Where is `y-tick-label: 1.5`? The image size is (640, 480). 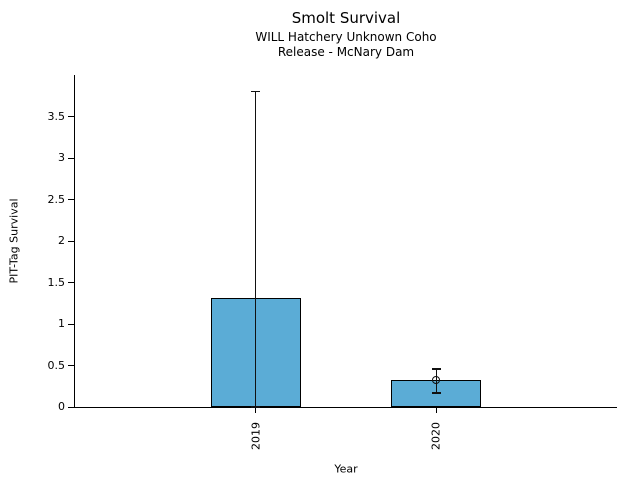 y-tick-label: 1.5 is located at coordinates (56, 282).